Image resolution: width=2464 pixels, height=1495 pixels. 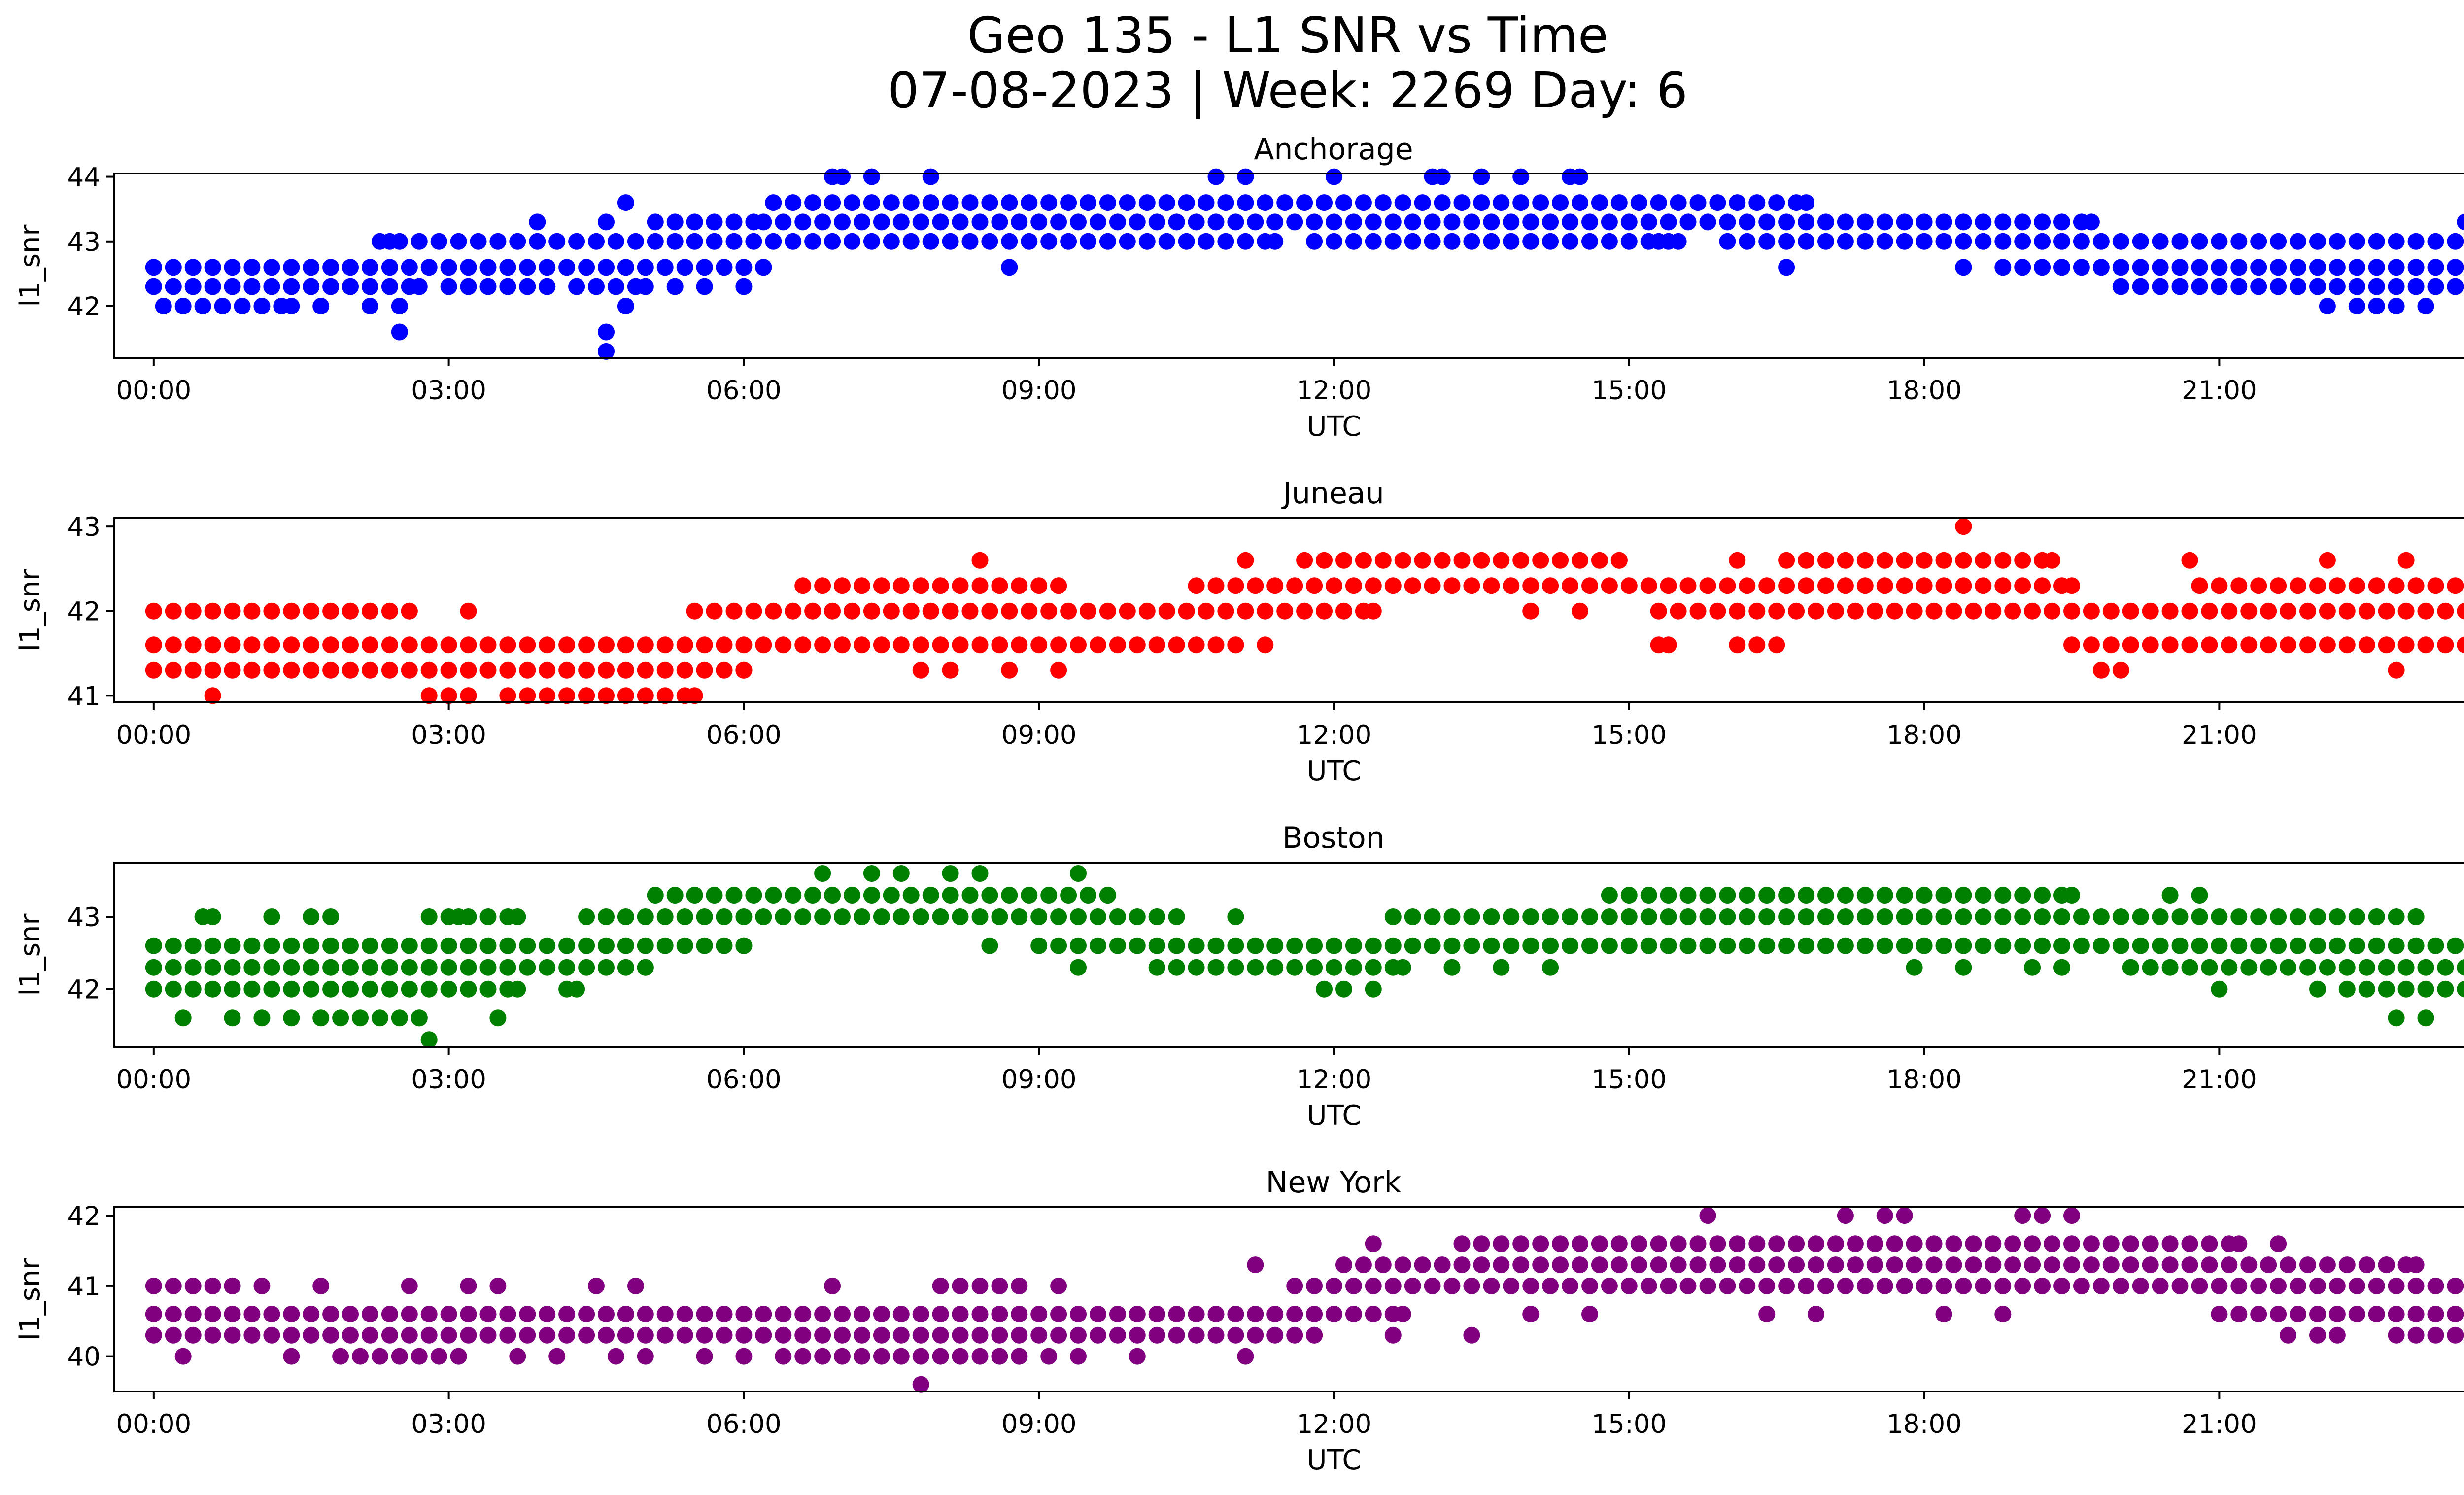 I want to click on juneau-x-tick-label: 18:00, so click(x=1924, y=735).